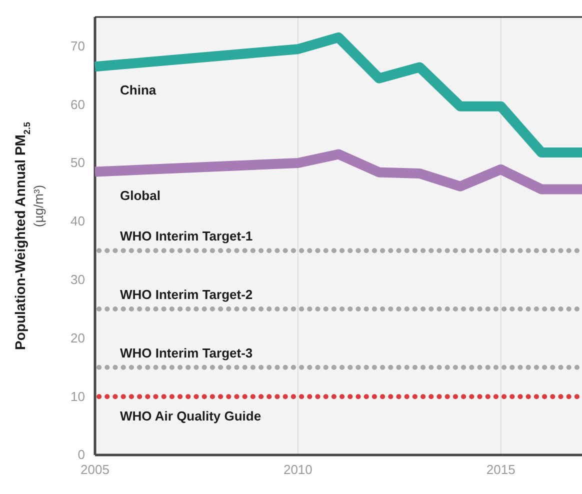 Image resolution: width=582 pixels, height=494 pixels. I want to click on series-label: China, so click(138, 90).